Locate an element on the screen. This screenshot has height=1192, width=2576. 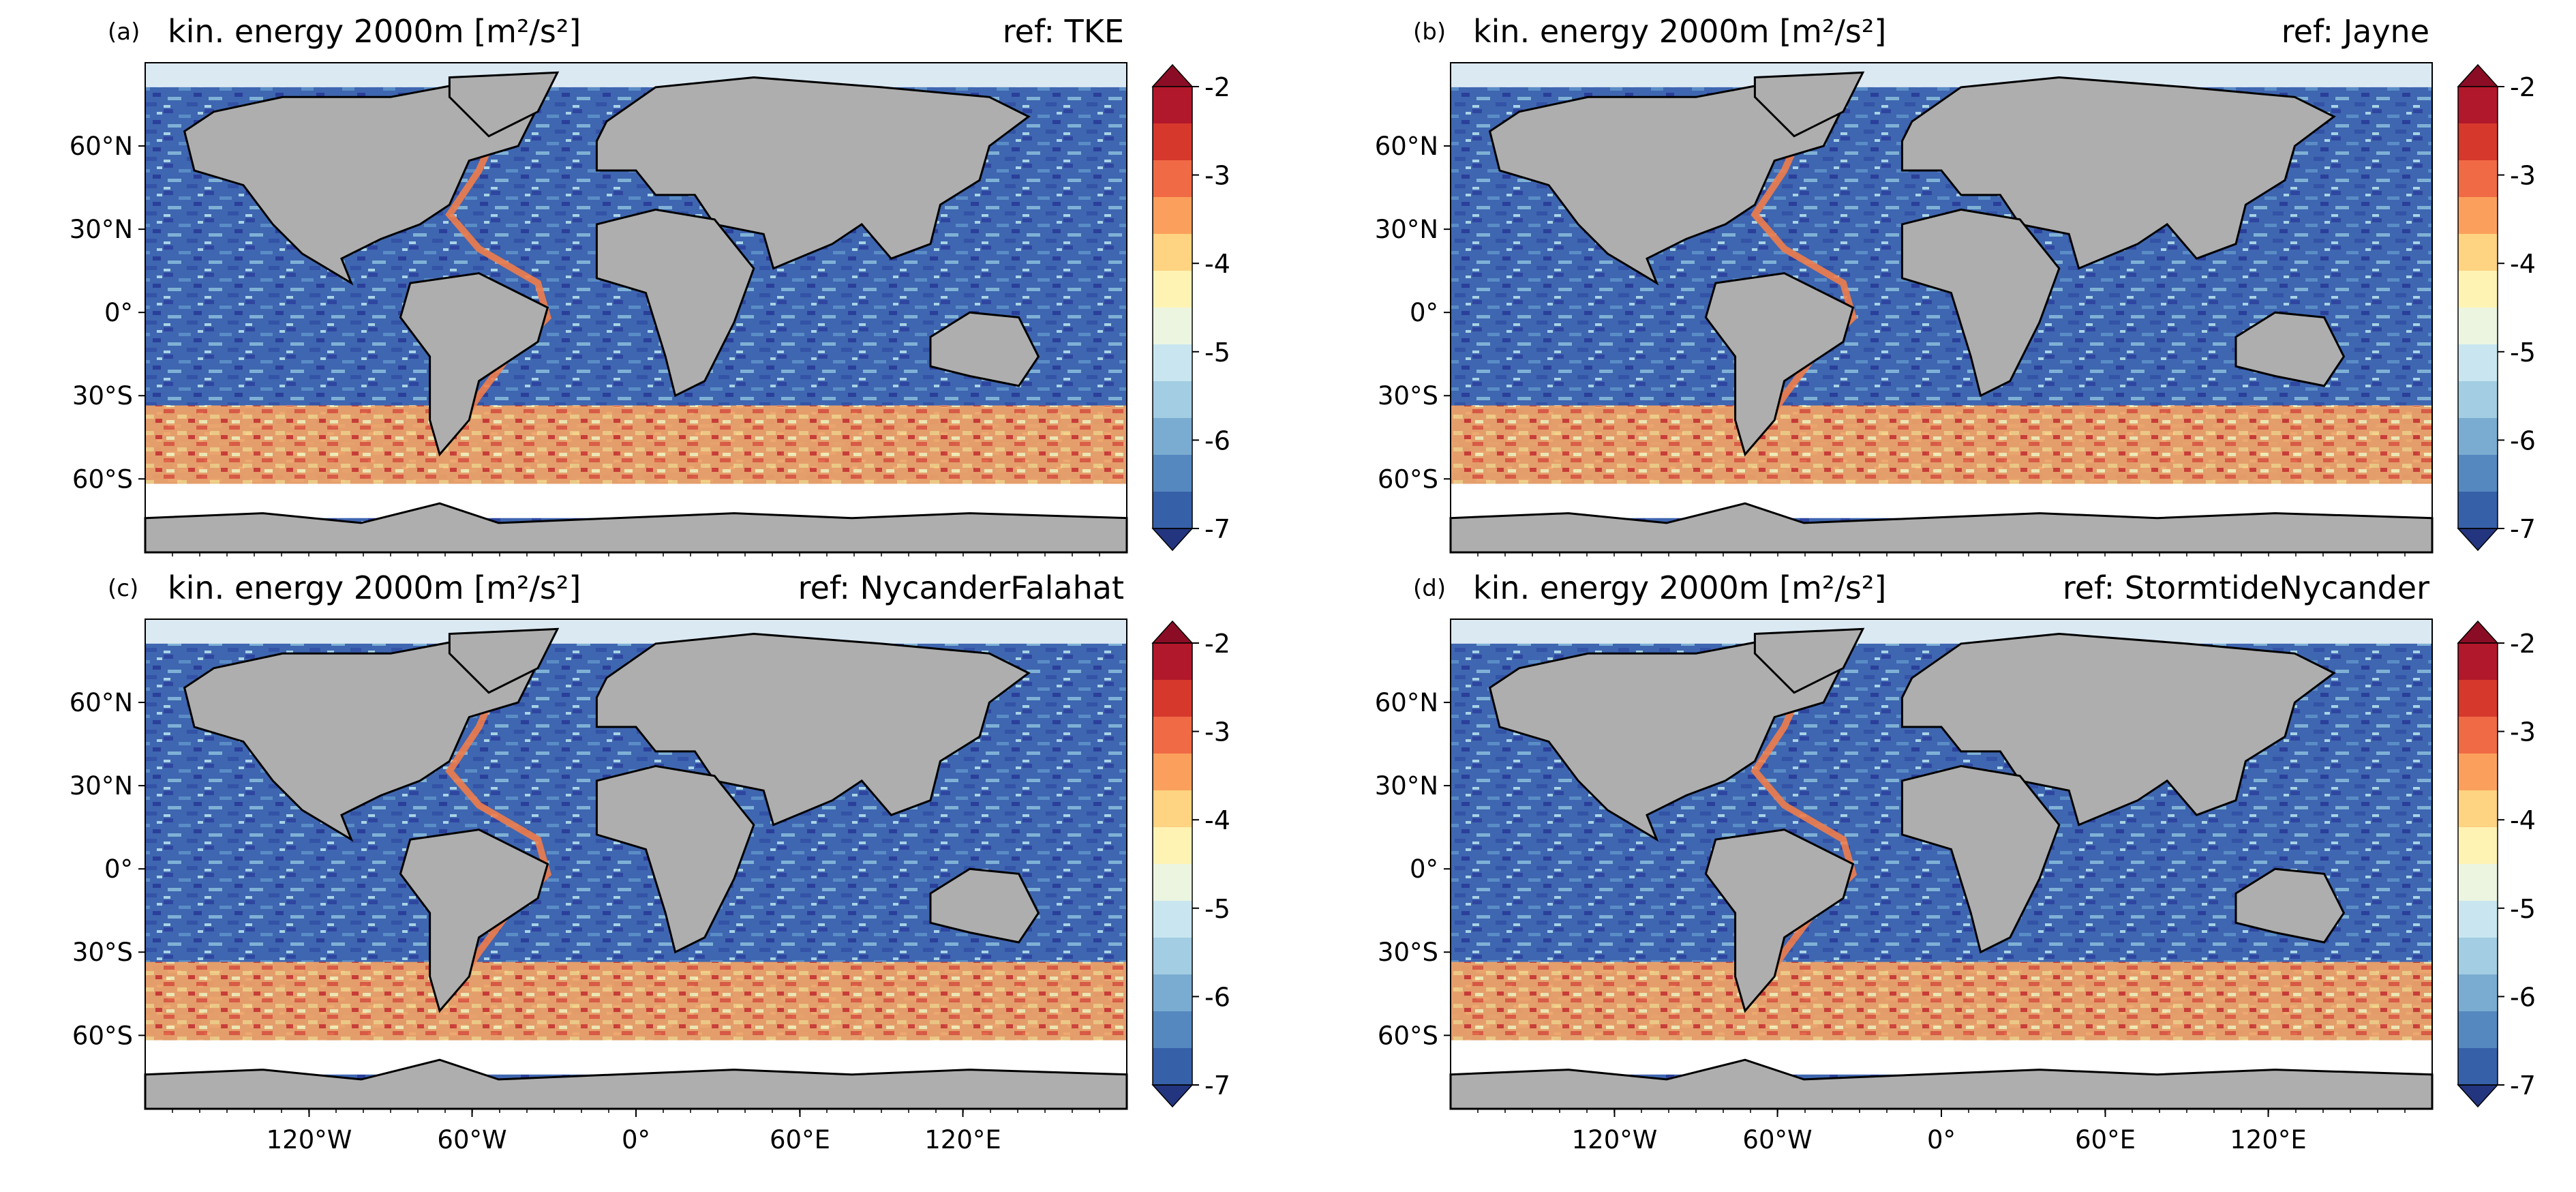
panel-reference: ref: Jayne is located at coordinates (2355, 31).